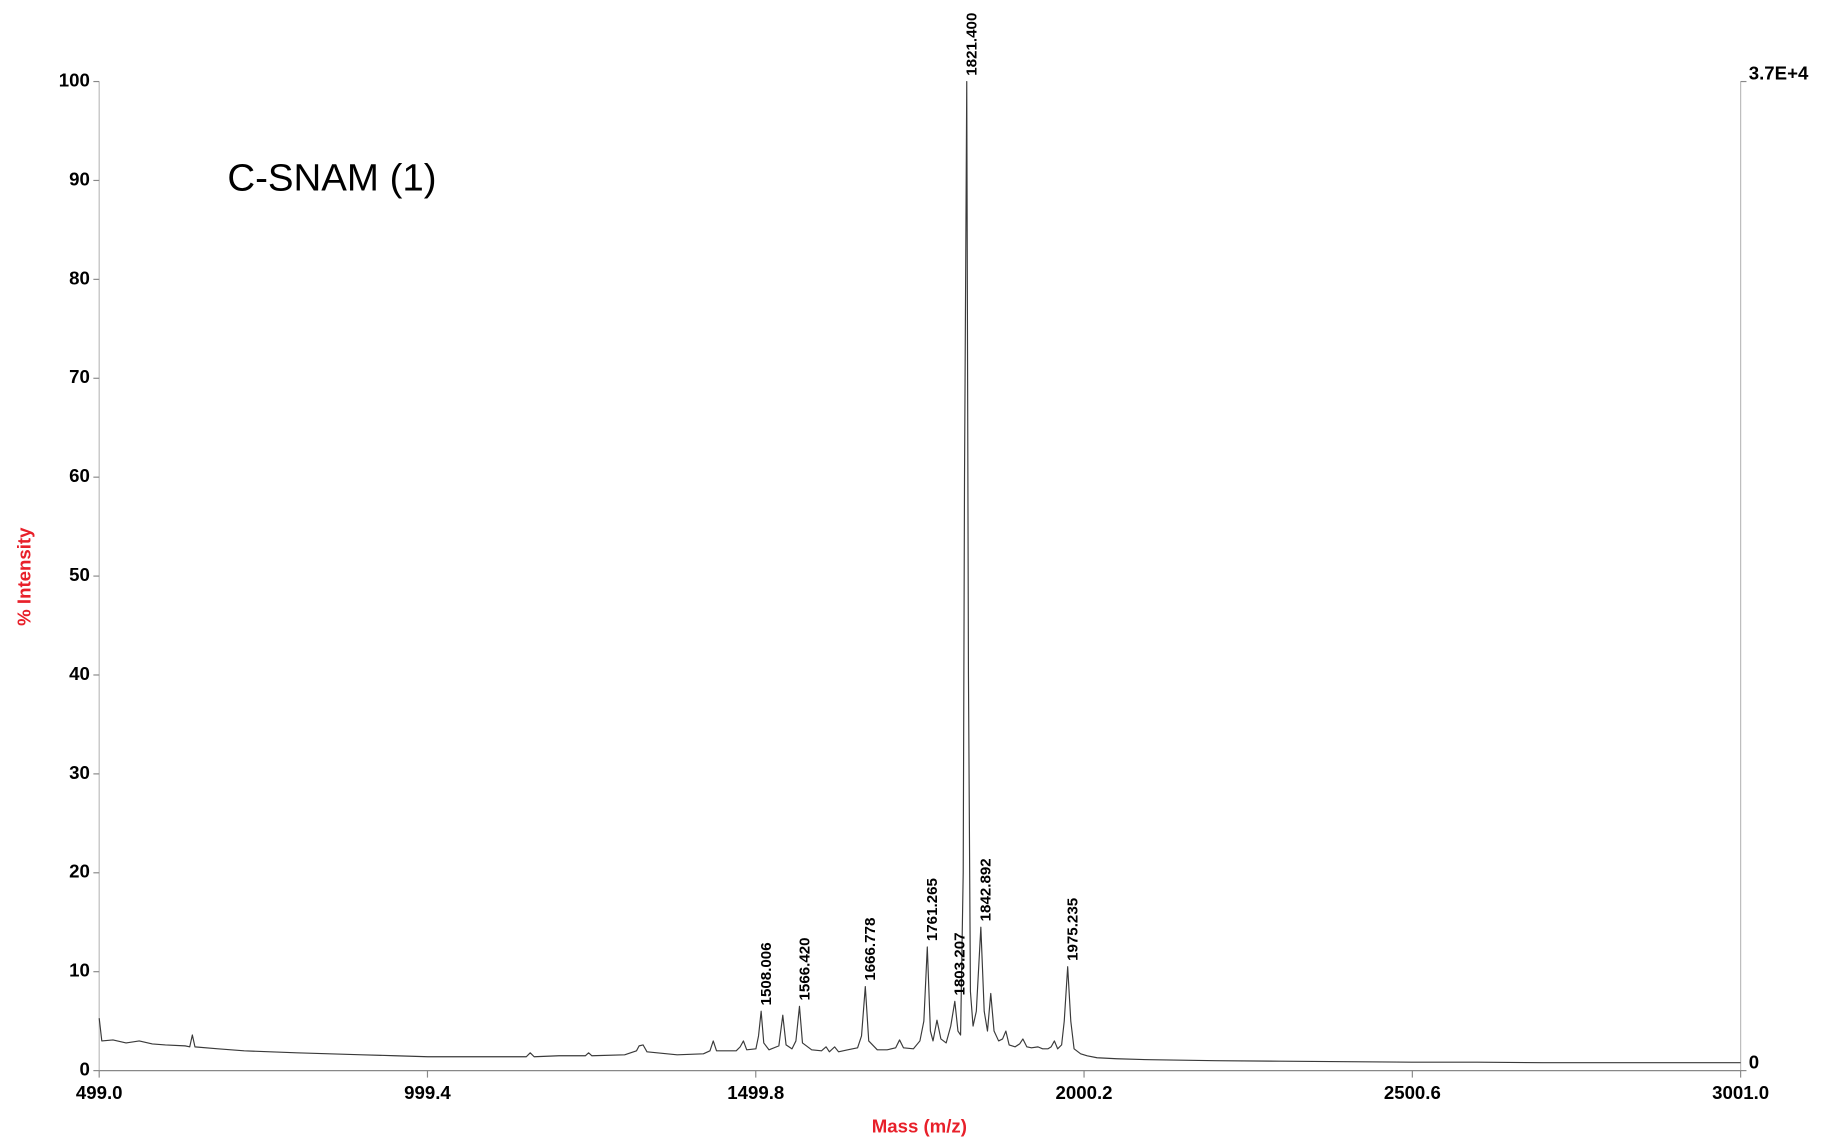 Image resolution: width=1827 pixels, height=1144 pixels. I want to click on x-tick-label: 2000.2, so click(1084, 1092).